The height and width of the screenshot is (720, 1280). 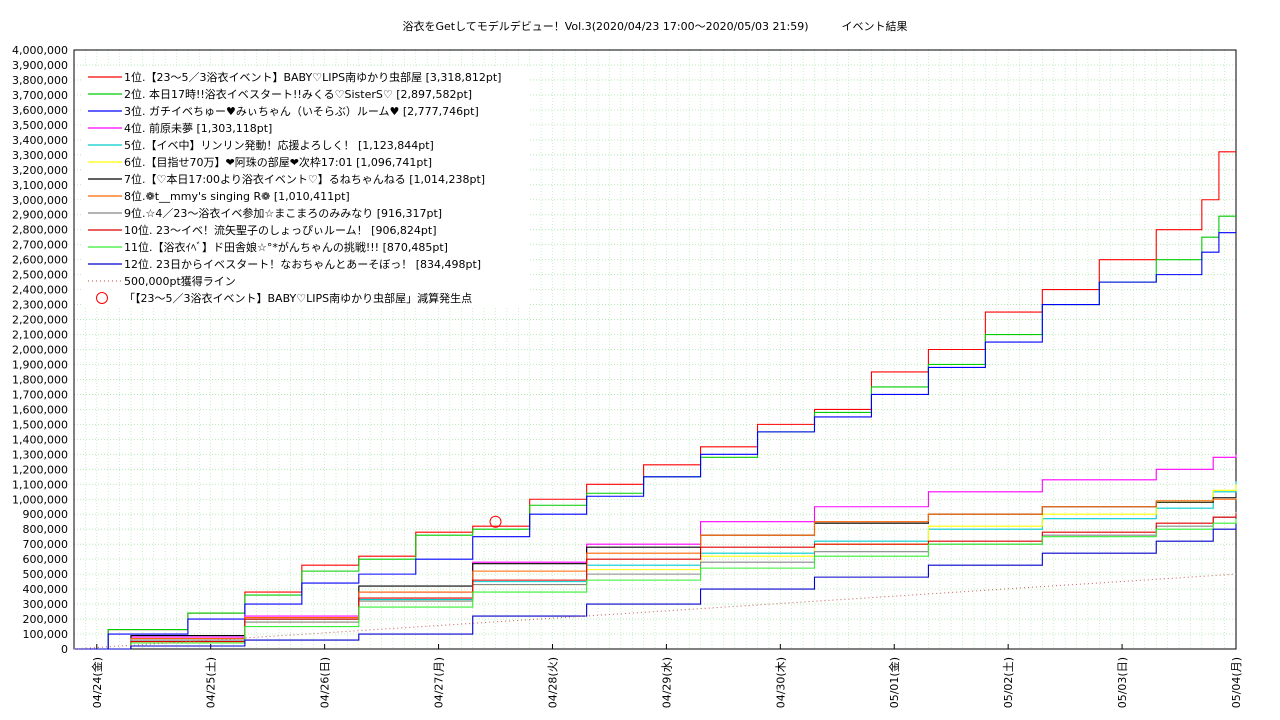 What do you see at coordinates (40, 275) in the screenshot?
I see `y-tick-label: 2,500,000` at bounding box center [40, 275].